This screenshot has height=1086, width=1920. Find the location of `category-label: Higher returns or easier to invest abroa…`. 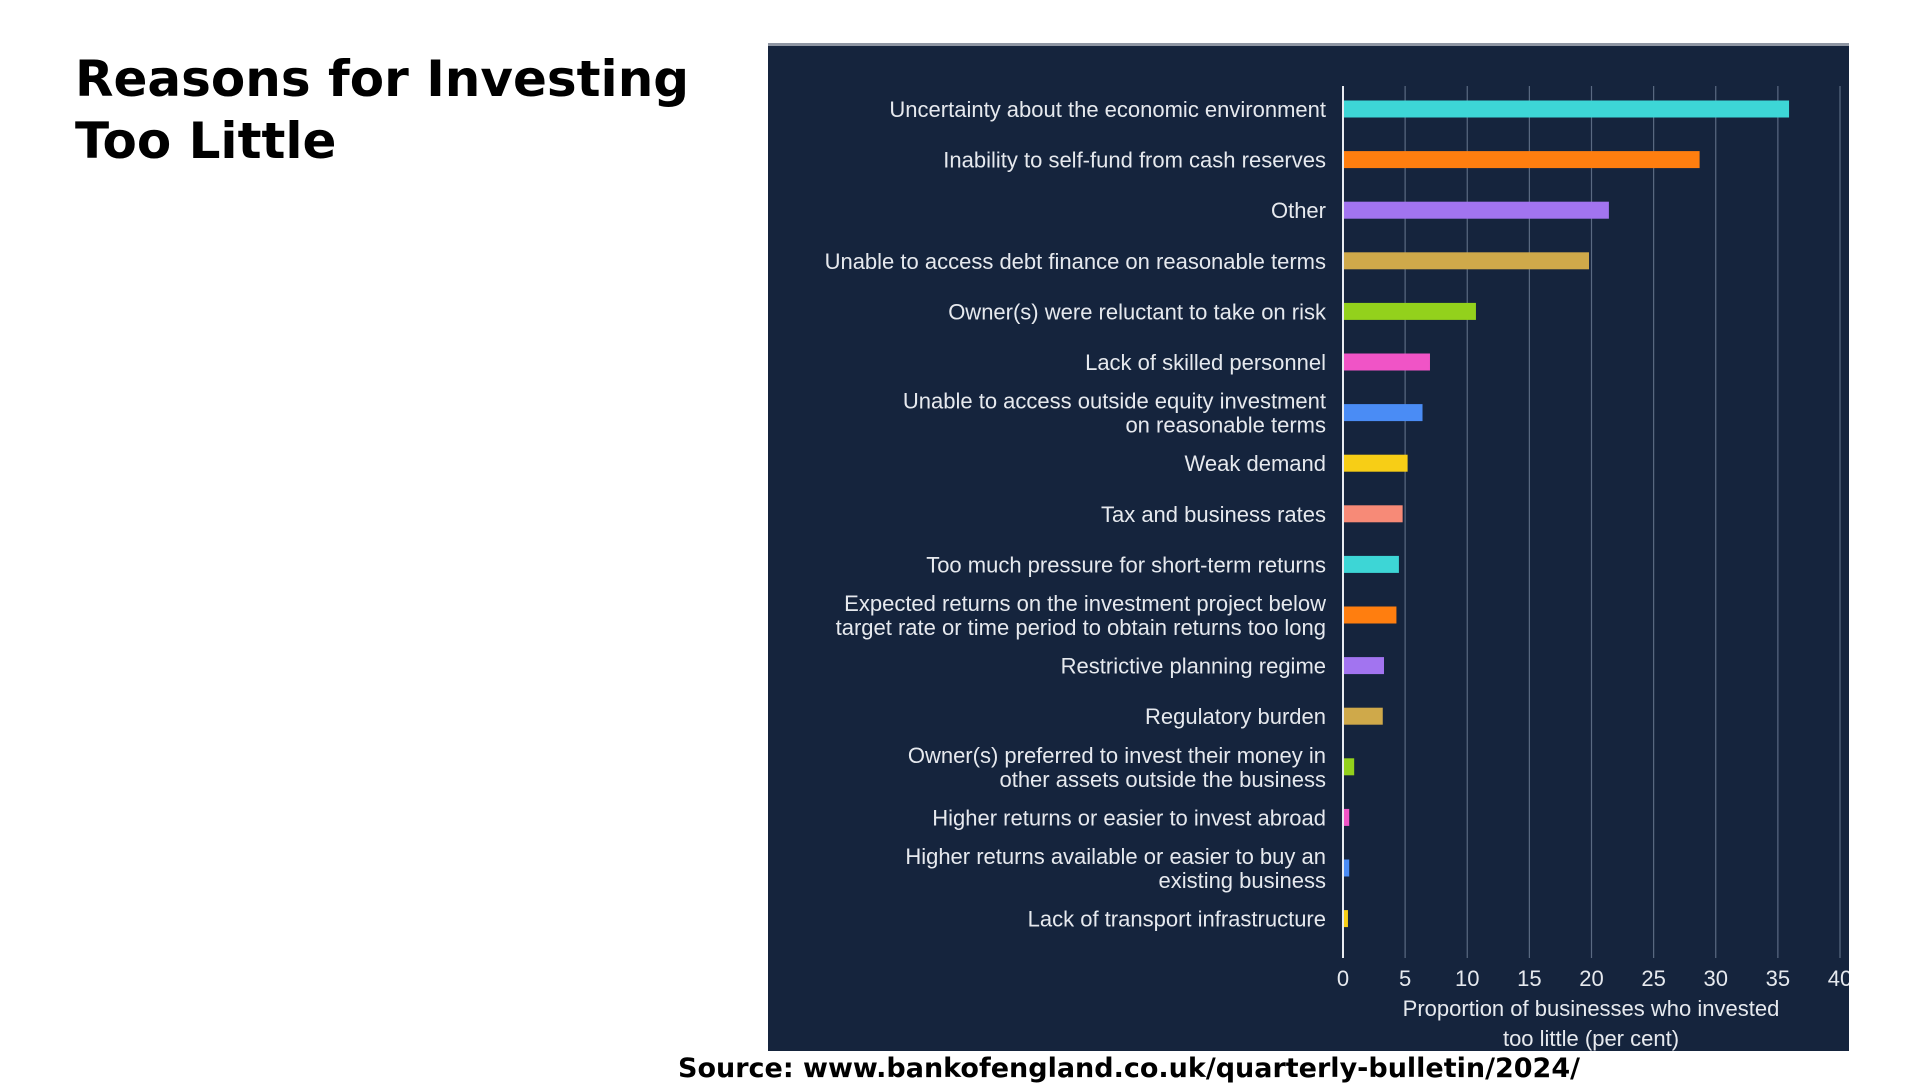

category-label: Higher returns or easier to invest abroa… is located at coordinates (1129, 817).